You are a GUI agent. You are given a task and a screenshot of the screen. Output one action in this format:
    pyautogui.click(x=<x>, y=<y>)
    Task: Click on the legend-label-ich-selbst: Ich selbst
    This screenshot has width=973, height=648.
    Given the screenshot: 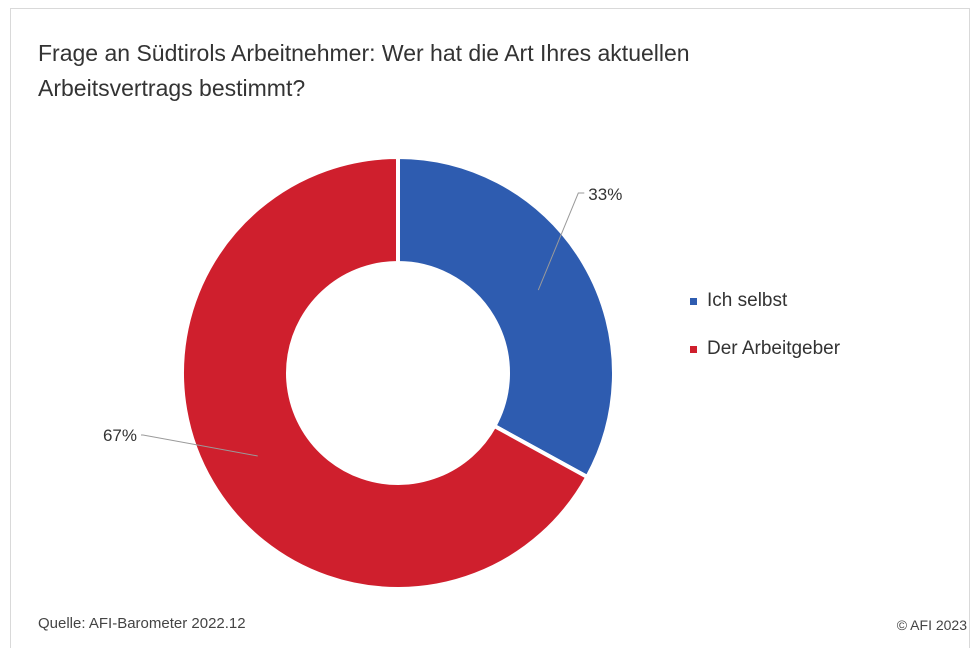 What is the action you would take?
    pyautogui.click(x=747, y=300)
    